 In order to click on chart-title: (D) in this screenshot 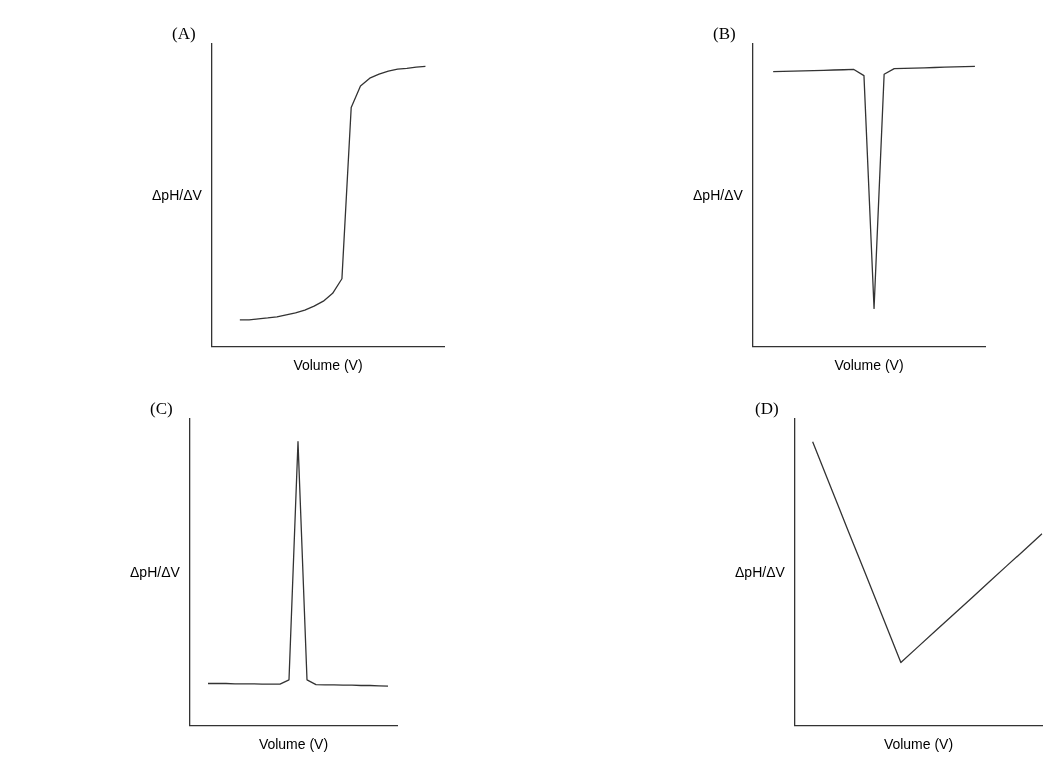, I will do `click(767, 408)`.